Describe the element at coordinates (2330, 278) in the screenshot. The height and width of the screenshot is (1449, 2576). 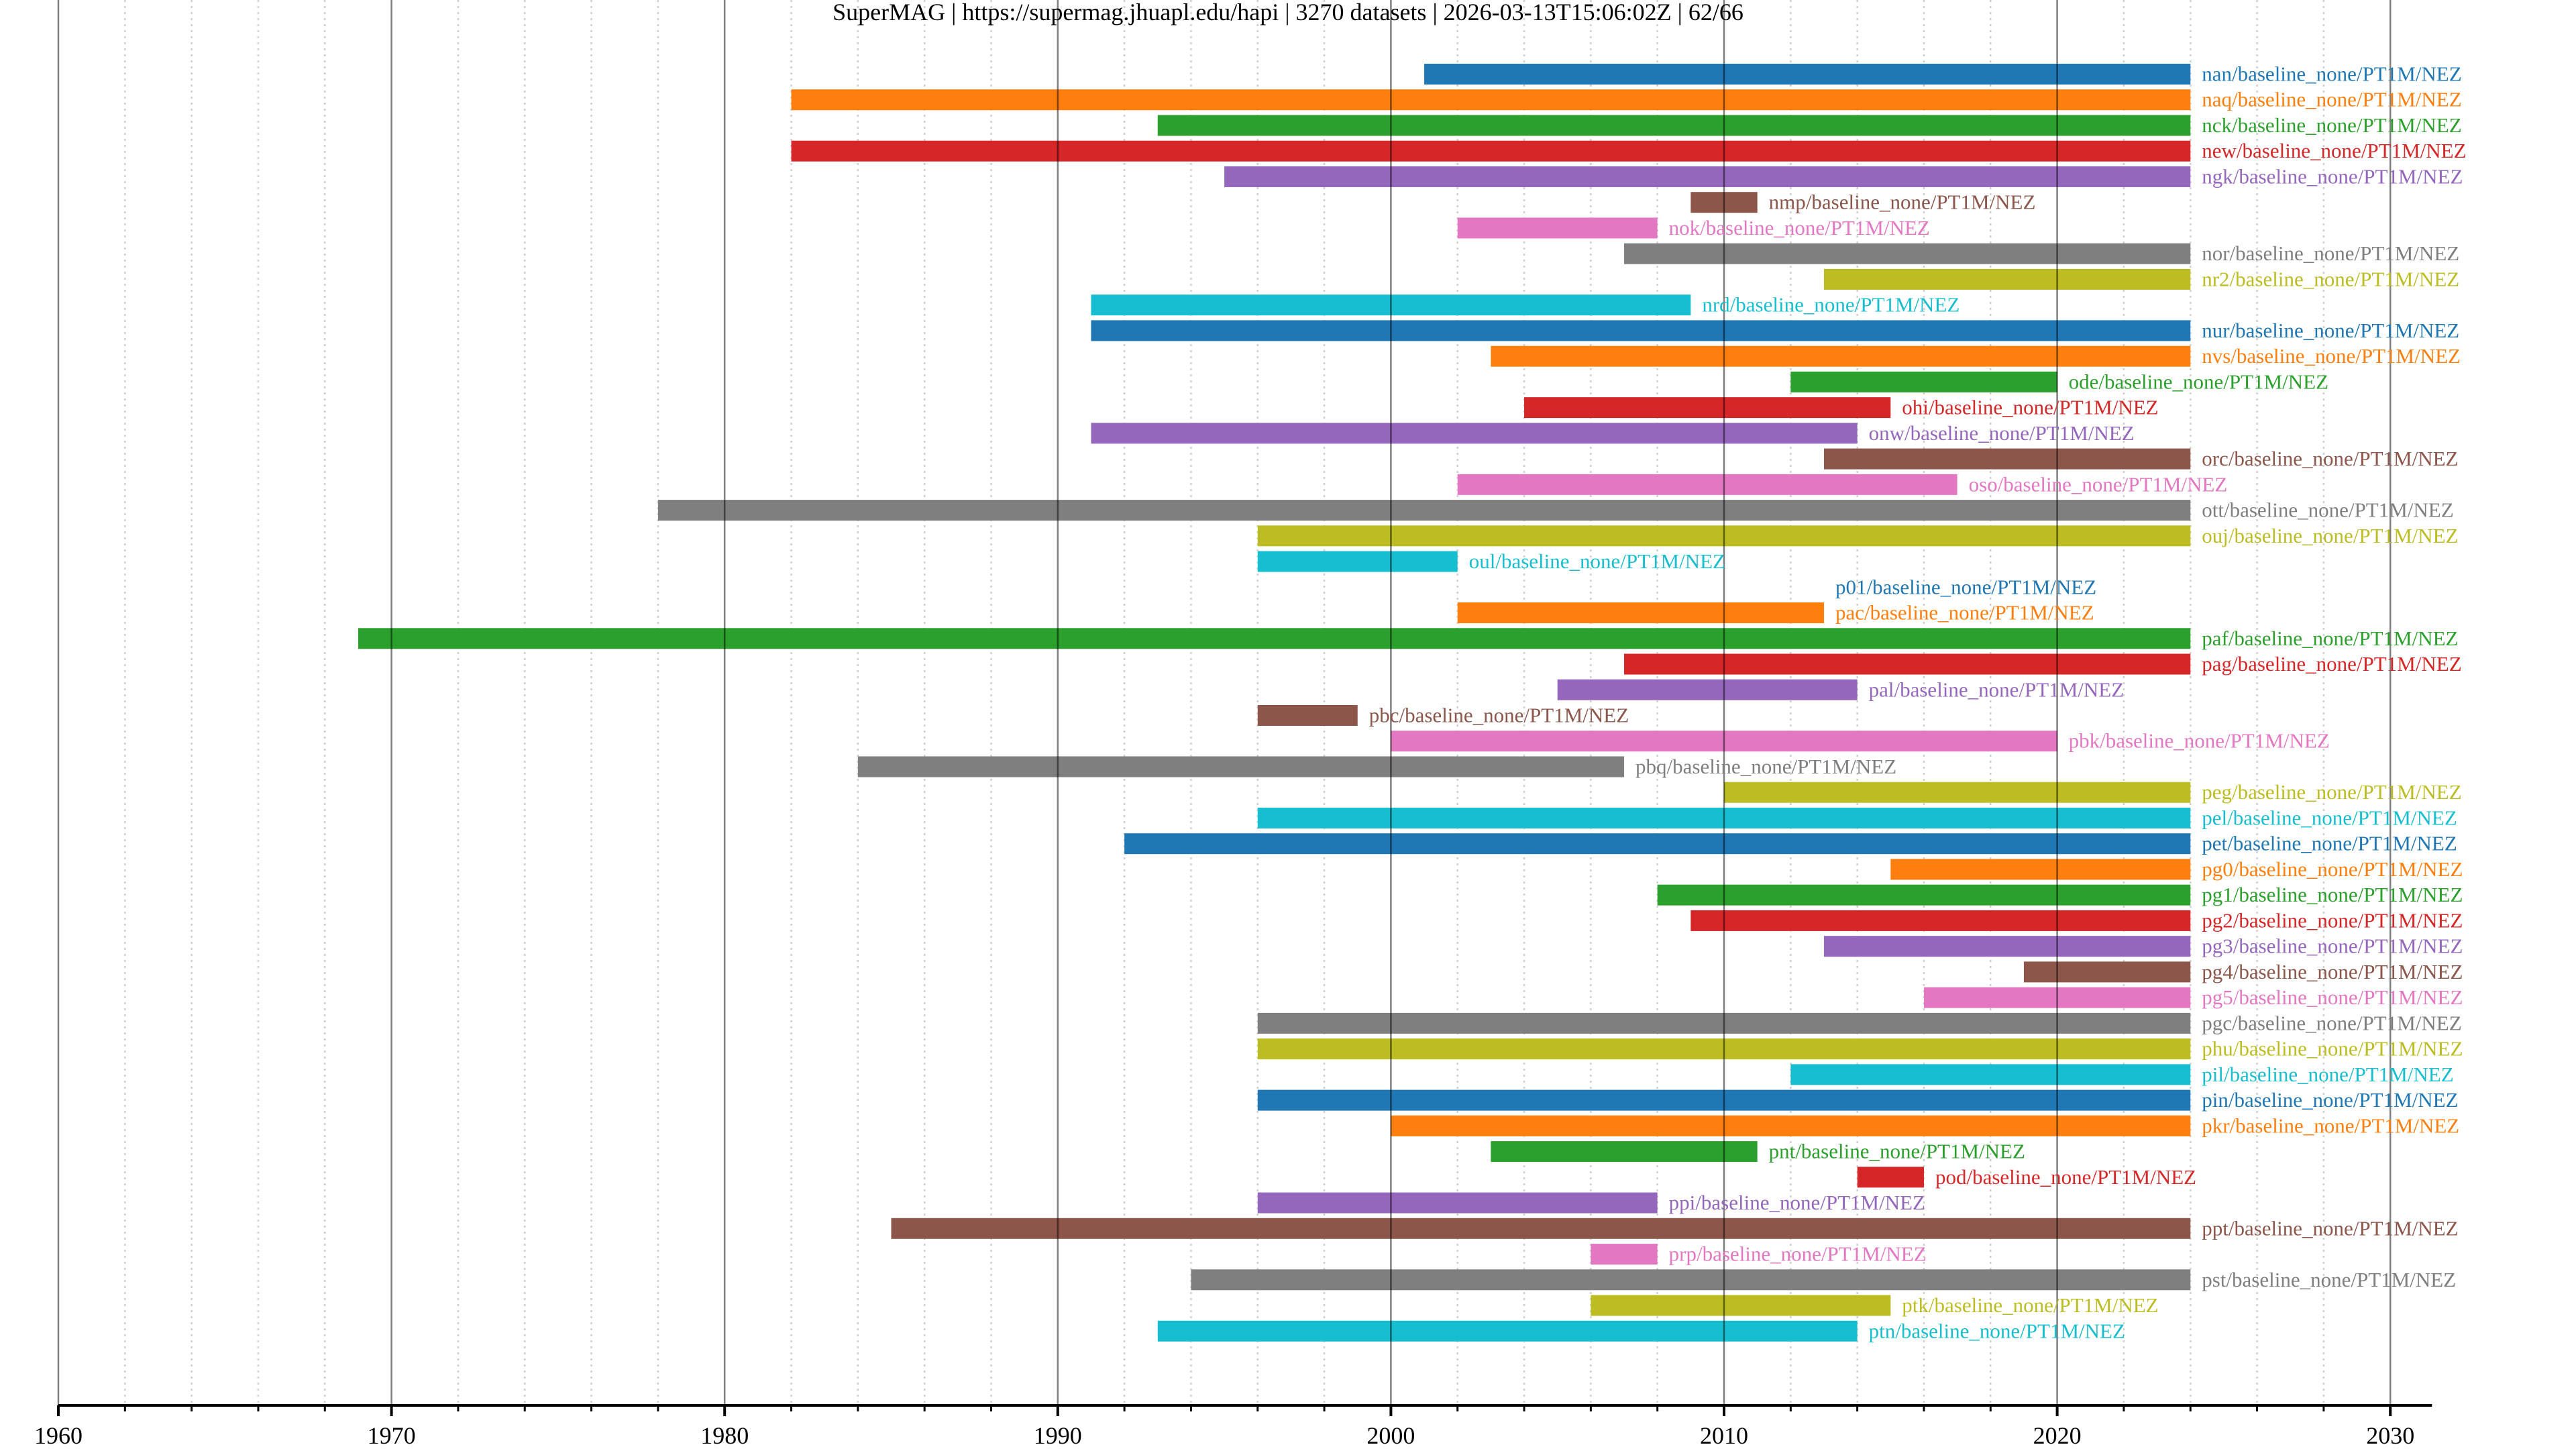
I see `label-nr2: nr2/baseline_none/PT1M/NEZ` at that location.